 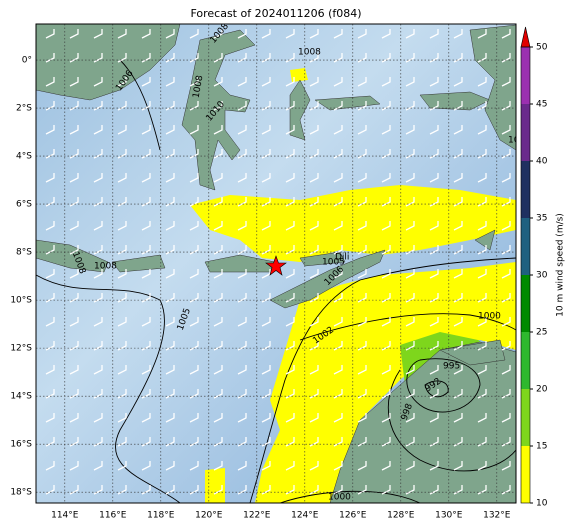 What do you see at coordinates (497, 516) in the screenshot?
I see `x-tick-label: 132°E` at bounding box center [497, 516].